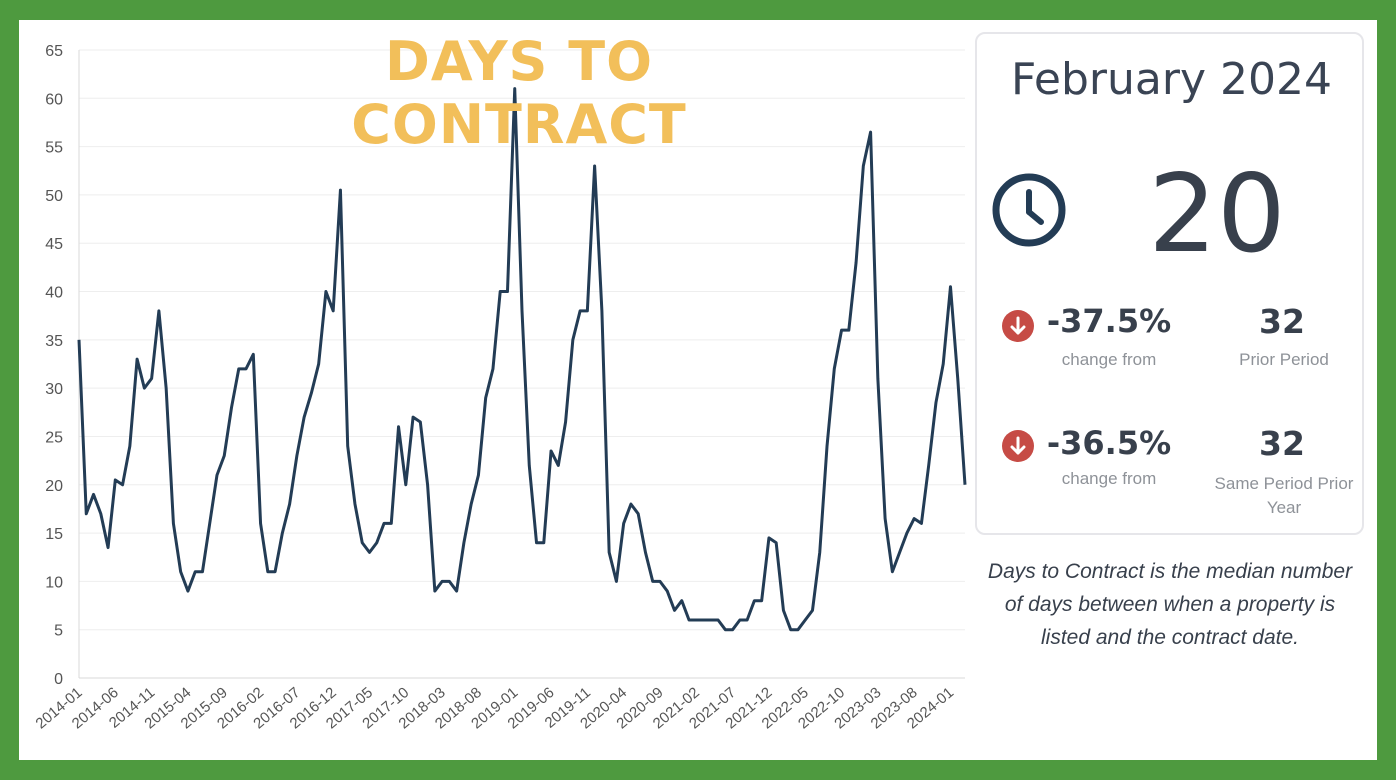  I want to click on y-tick-label: 30, so click(54, 389).